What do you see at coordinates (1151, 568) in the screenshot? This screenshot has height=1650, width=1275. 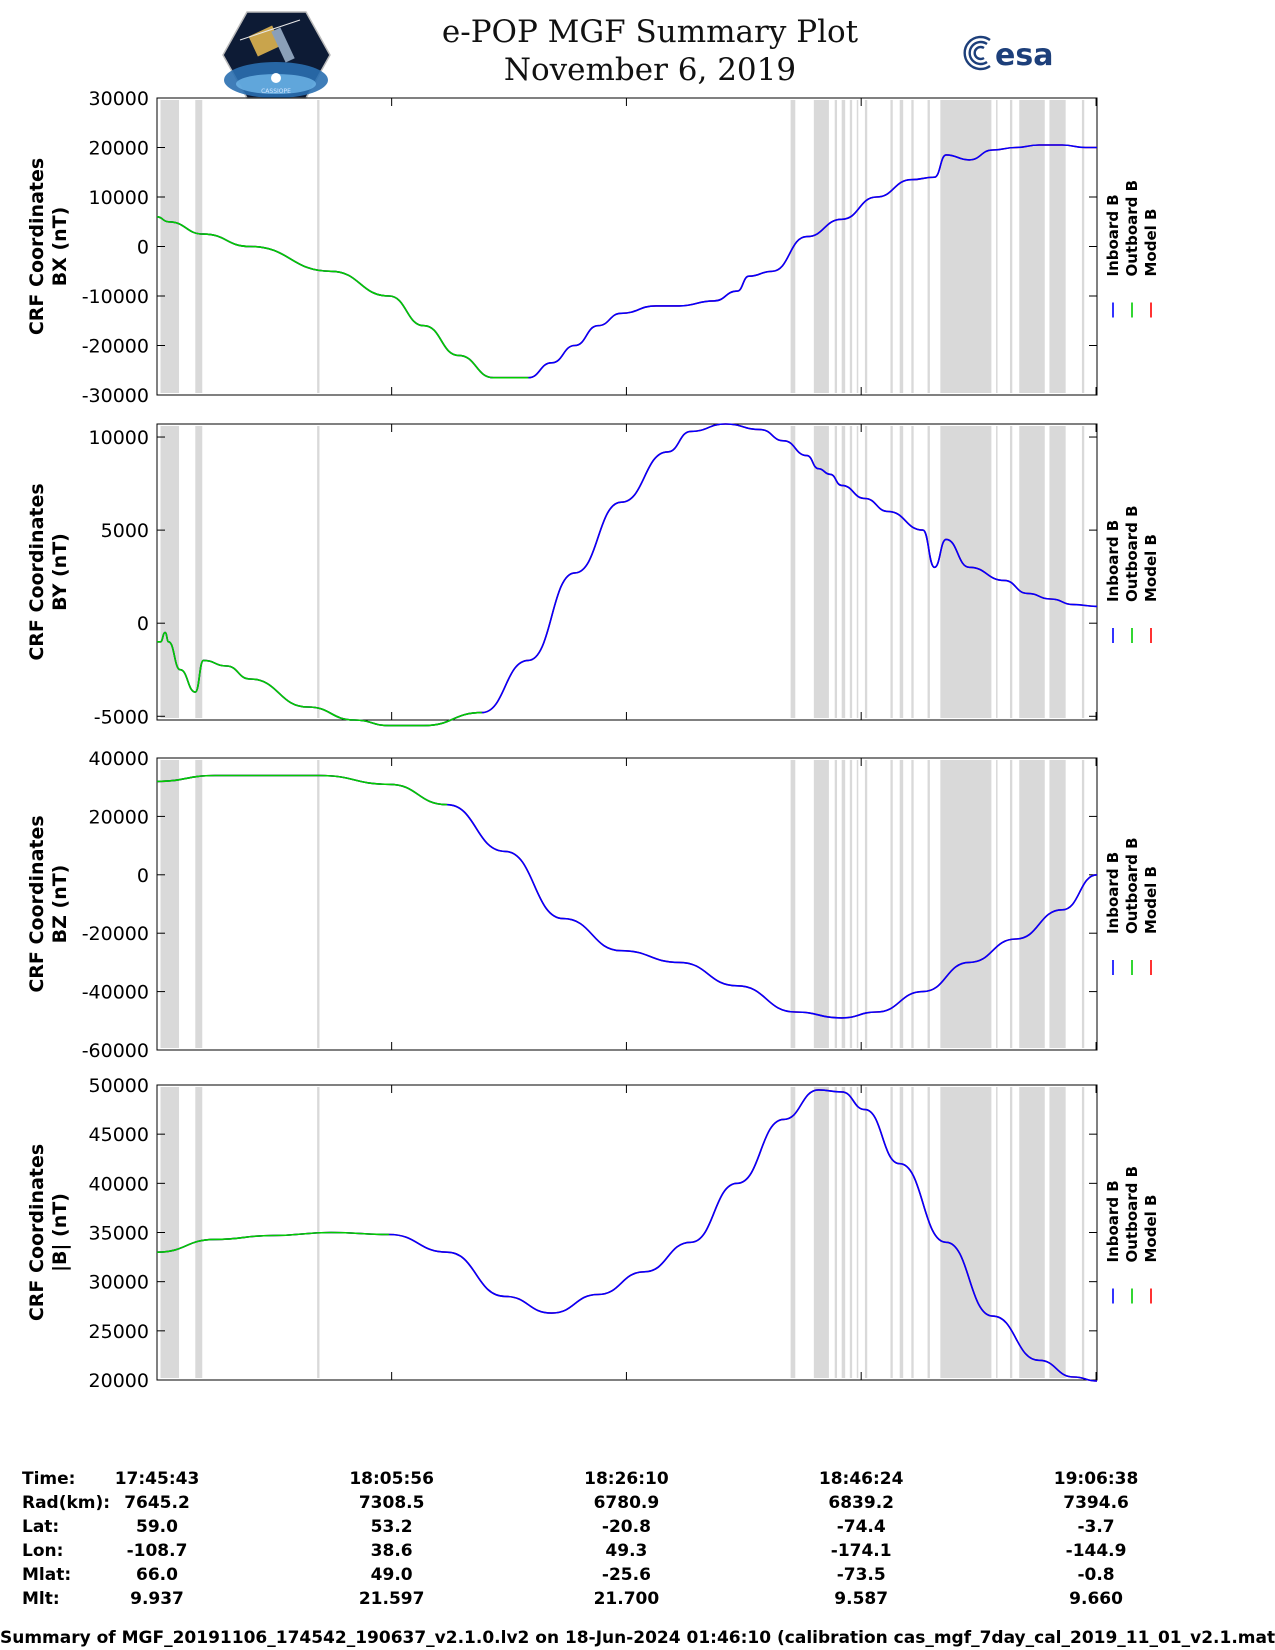 I see `legend-label: Model B` at bounding box center [1151, 568].